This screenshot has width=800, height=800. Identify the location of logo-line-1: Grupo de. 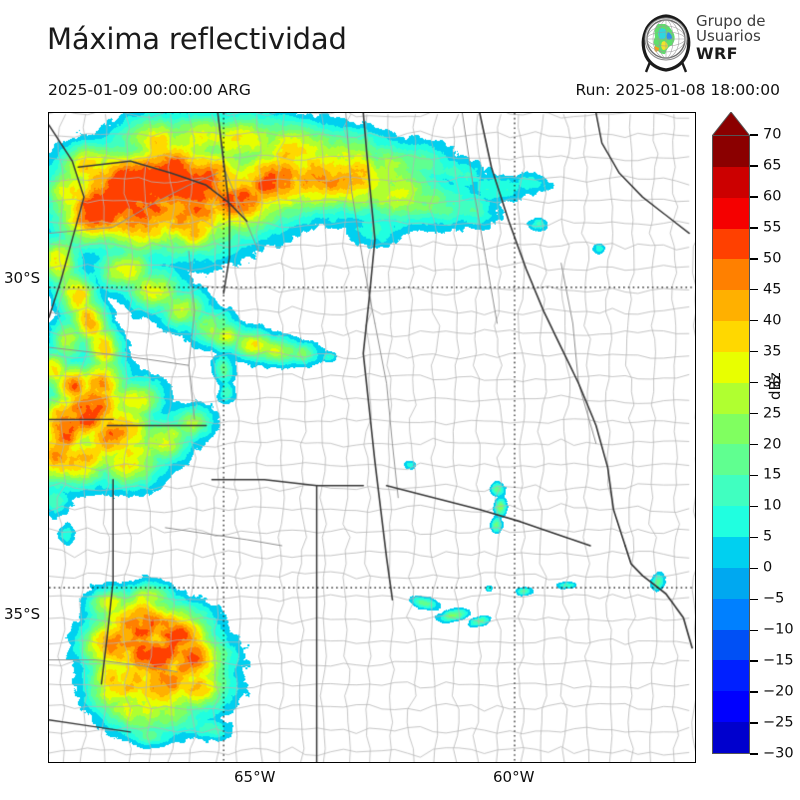
(731, 21).